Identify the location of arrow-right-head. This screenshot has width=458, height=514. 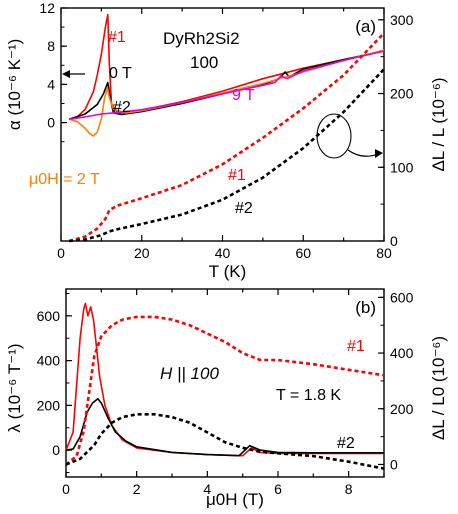
(379, 153).